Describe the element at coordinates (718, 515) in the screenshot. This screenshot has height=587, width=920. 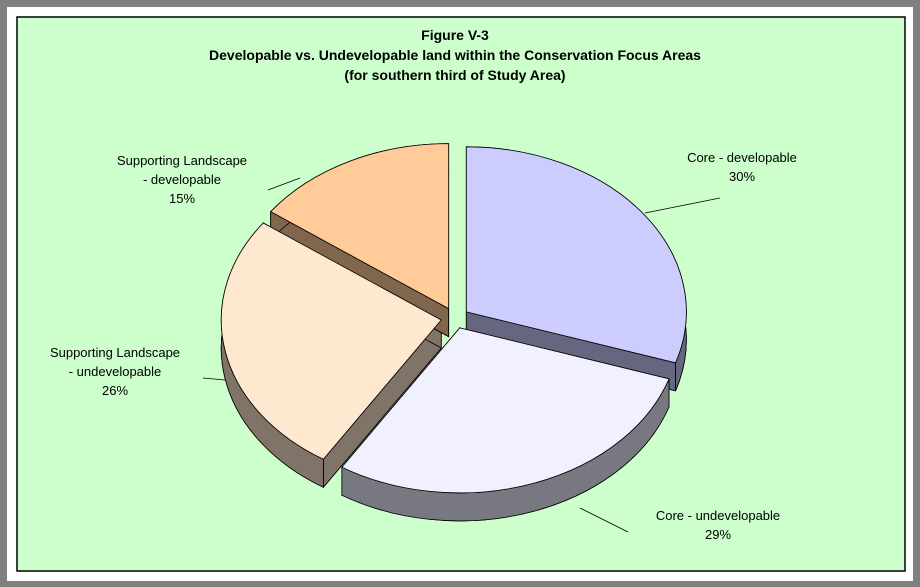
I see `category-label: Core - undevelopable` at that location.